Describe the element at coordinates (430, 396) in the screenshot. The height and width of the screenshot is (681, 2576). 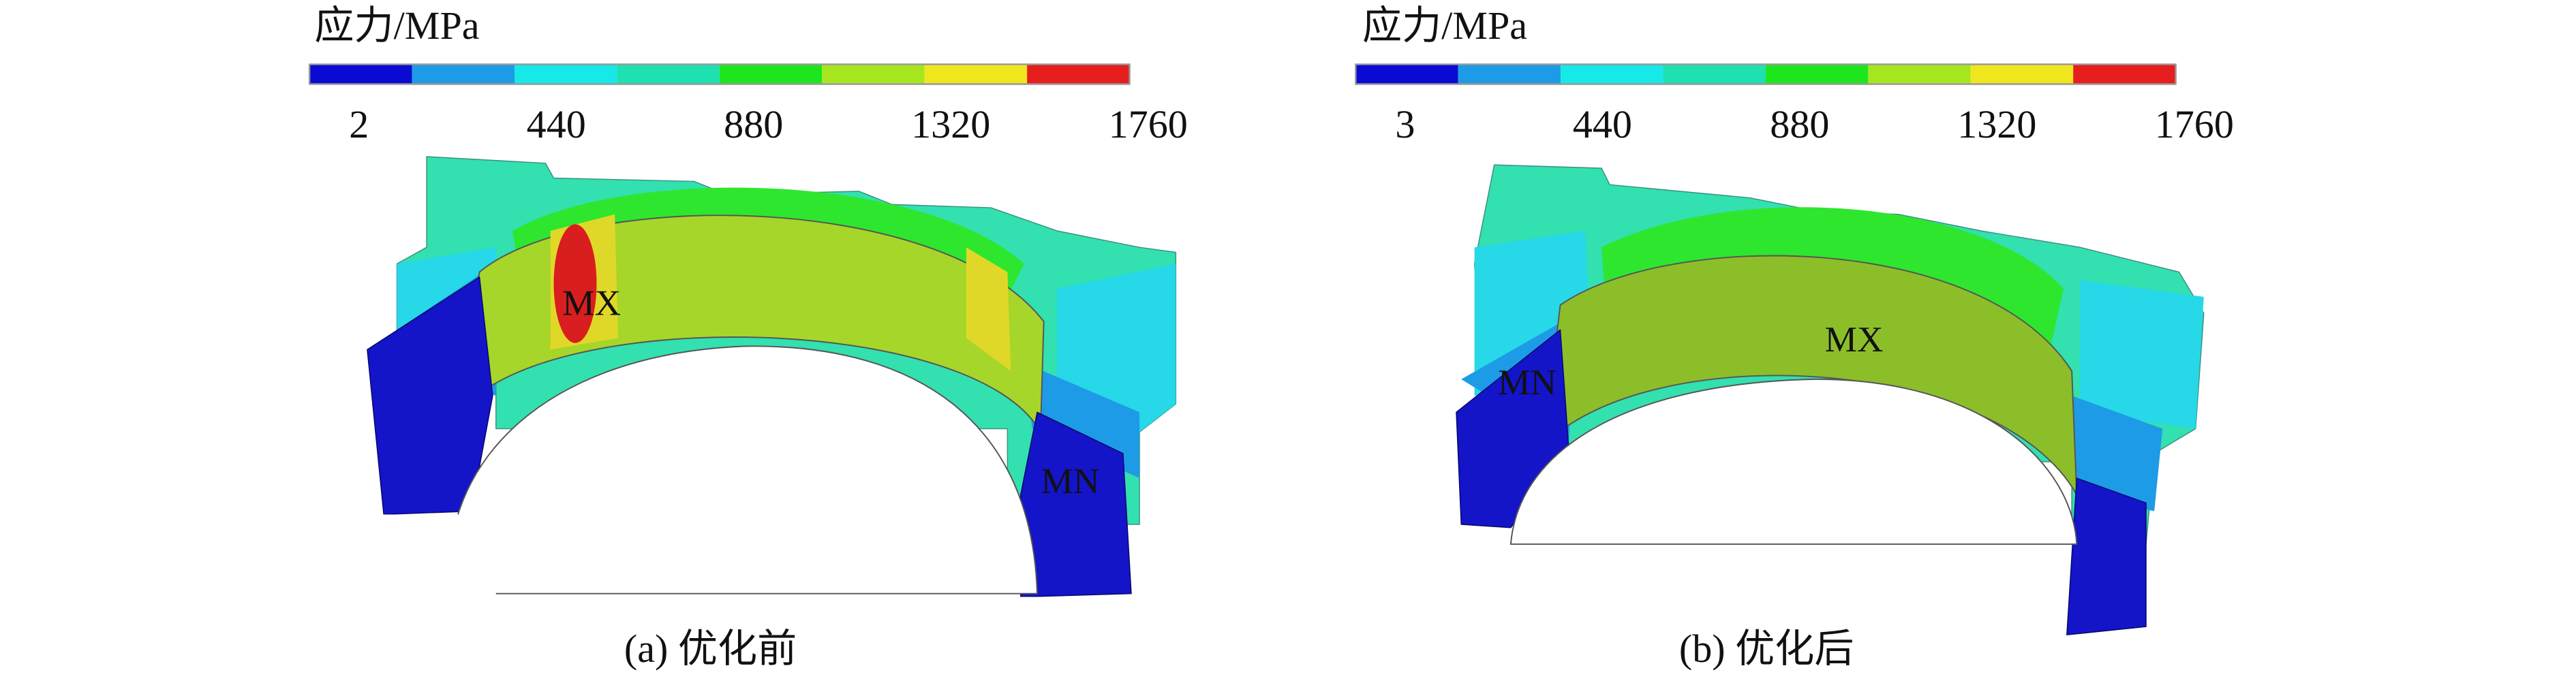
I see `left-block` at that location.